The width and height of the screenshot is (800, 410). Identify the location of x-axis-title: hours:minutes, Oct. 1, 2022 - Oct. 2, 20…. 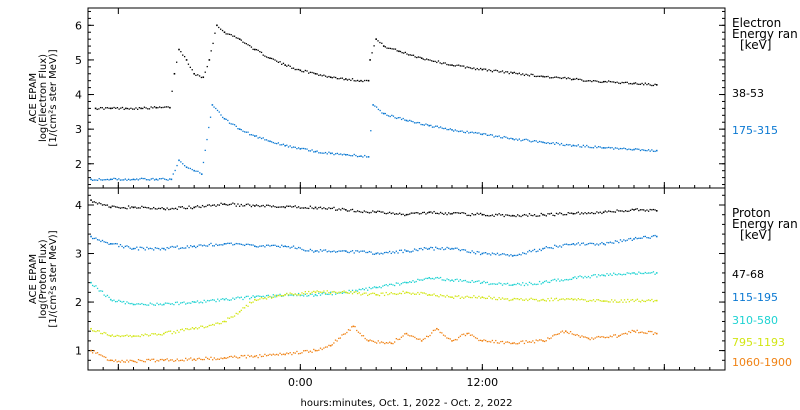
(407, 403).